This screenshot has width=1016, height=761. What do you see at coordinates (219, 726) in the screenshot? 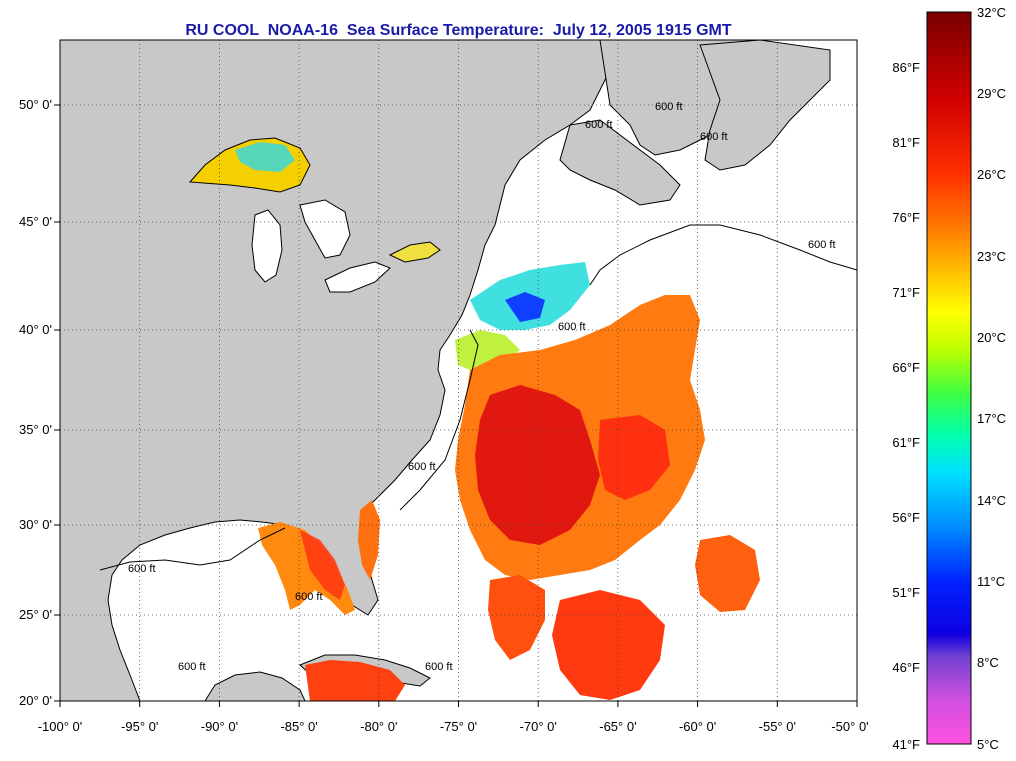
I see `lon-tick-label: -90° 0'` at bounding box center [219, 726].